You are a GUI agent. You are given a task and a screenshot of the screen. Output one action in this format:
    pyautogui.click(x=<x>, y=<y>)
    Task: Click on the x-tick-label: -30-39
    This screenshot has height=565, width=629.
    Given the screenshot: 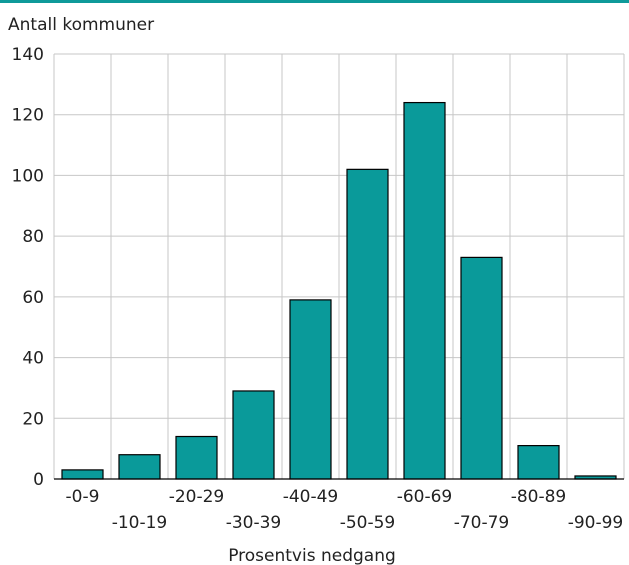 What is the action you would take?
    pyautogui.click(x=254, y=523)
    